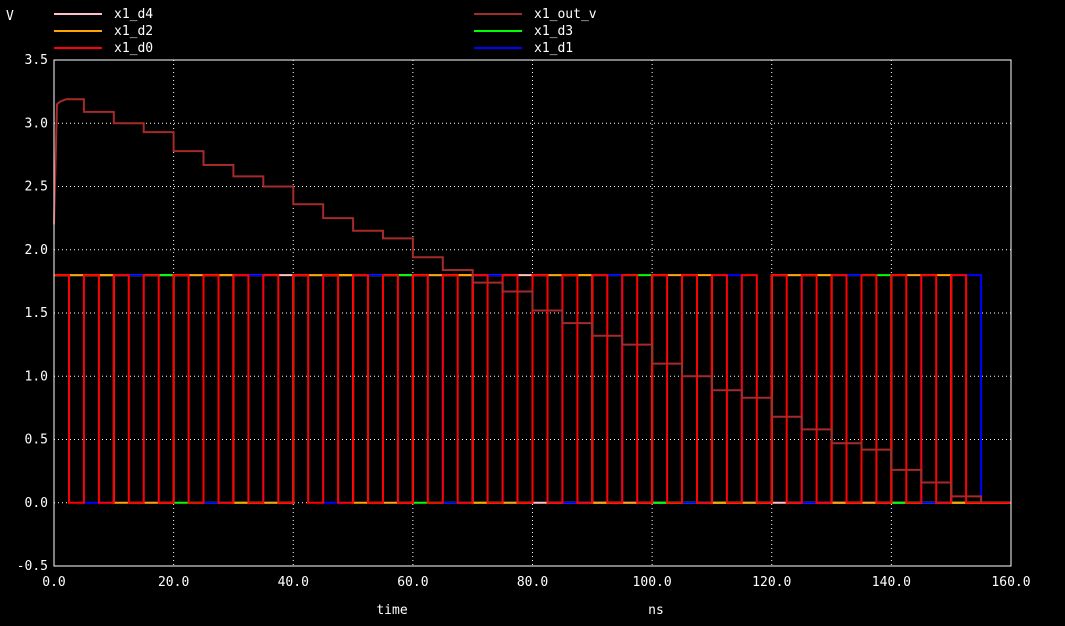 This screenshot has height=626, width=1065. What do you see at coordinates (32, 566) in the screenshot?
I see `y-tick-label: -0.5` at bounding box center [32, 566].